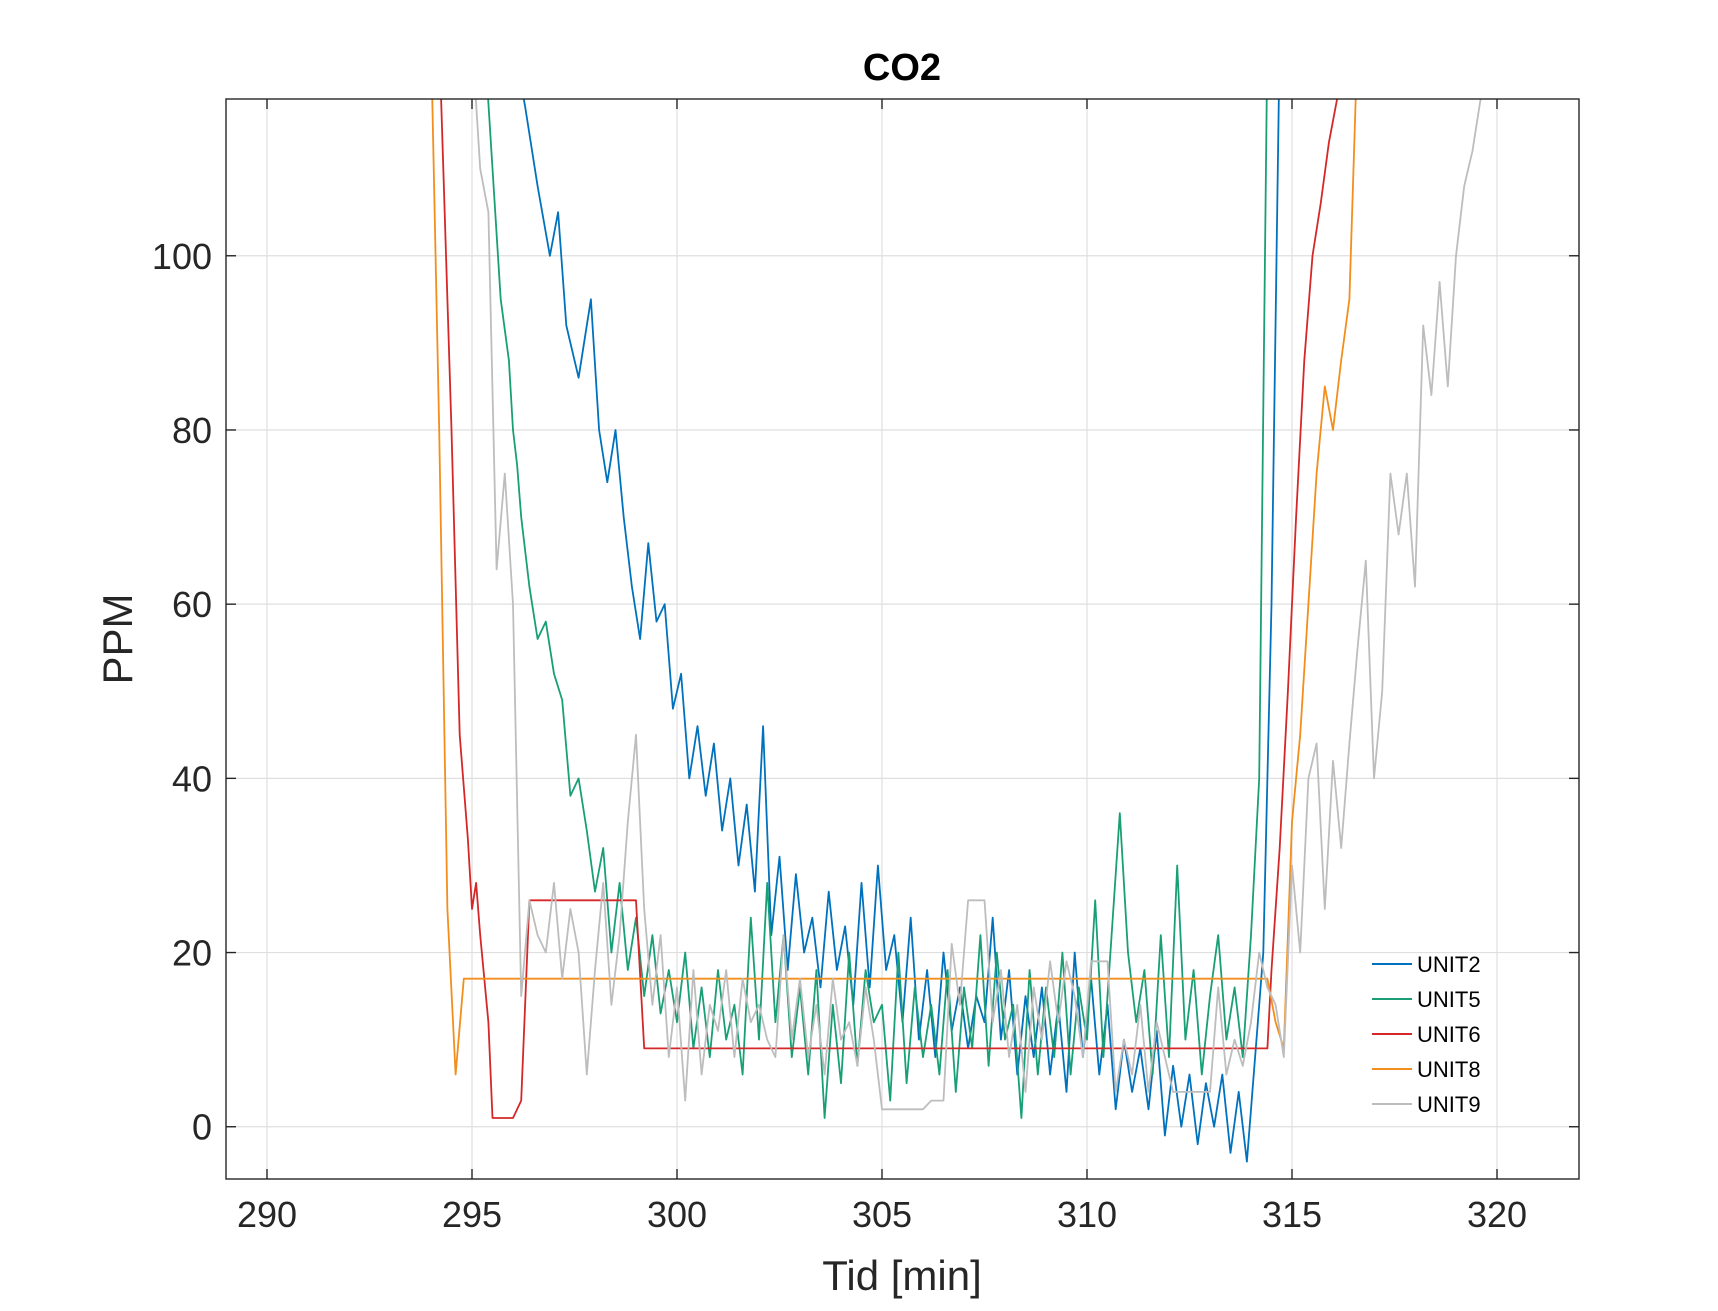 This screenshot has height=1311, width=1718. I want to click on legend-label-unit5: UNIT5, so click(1449, 999).